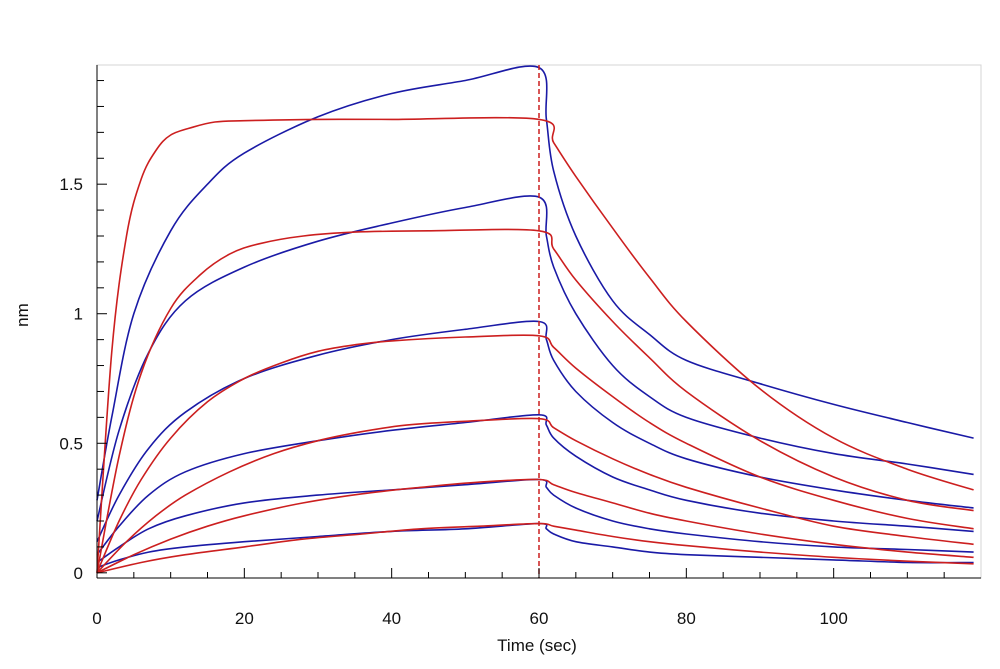 This screenshot has width=1000, height=669. I want to click on y-axis-label: nm, so click(22, 315).